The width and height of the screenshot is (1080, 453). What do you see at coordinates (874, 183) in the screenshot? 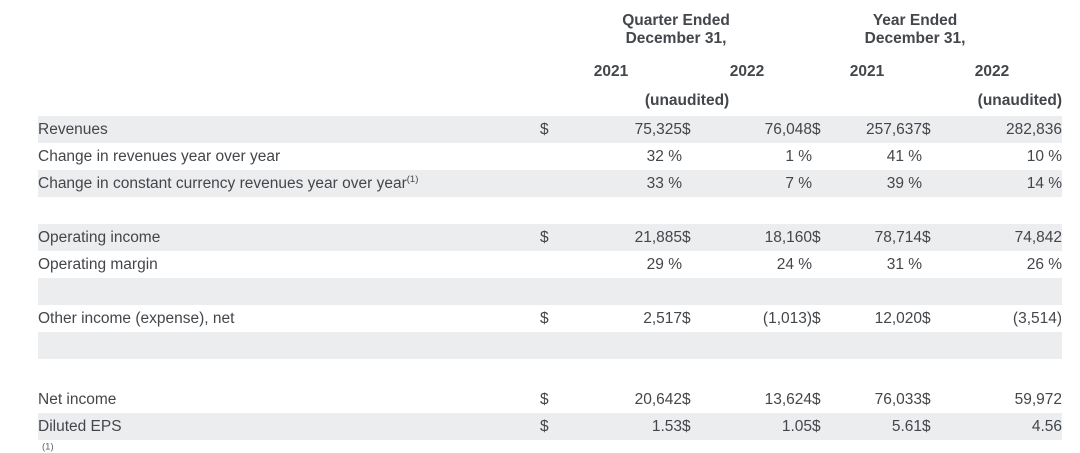
I see `value-cell: 39 %` at bounding box center [874, 183].